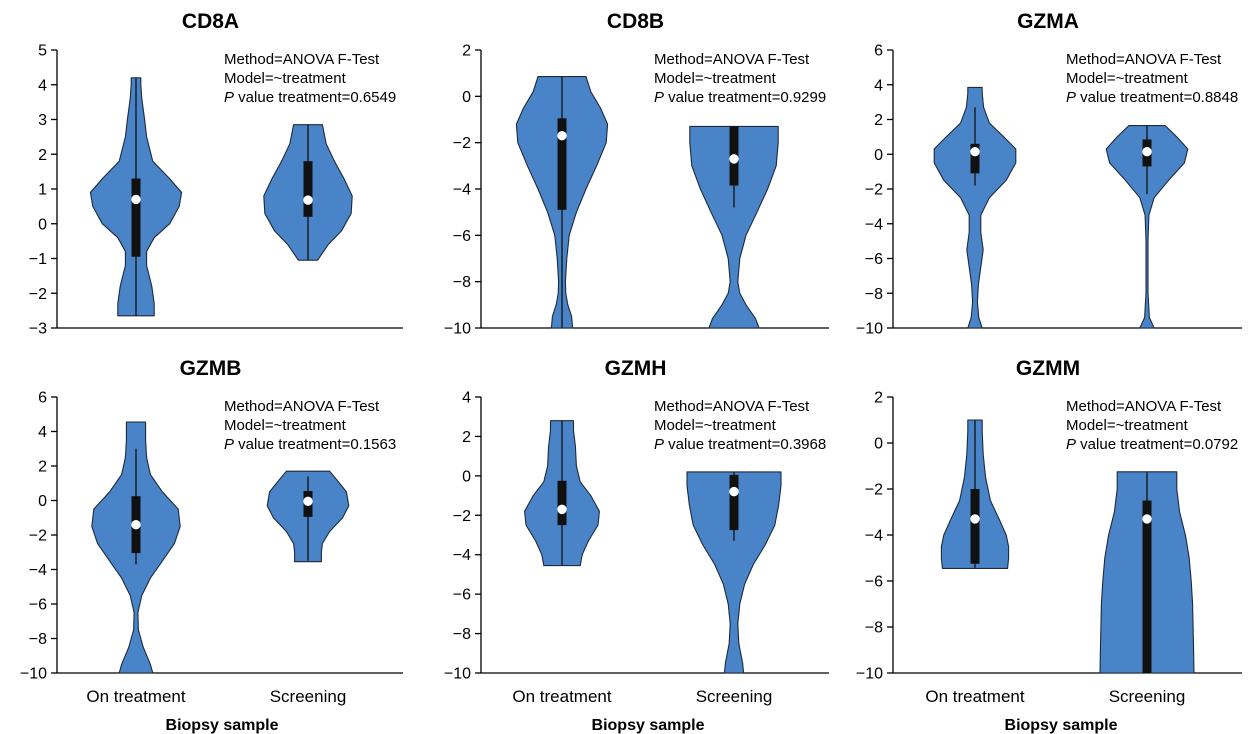 This screenshot has height=734, width=1260. What do you see at coordinates (1152, 97) in the screenshot?
I see `annotation-p-value: P value treatment=0.8848` at bounding box center [1152, 97].